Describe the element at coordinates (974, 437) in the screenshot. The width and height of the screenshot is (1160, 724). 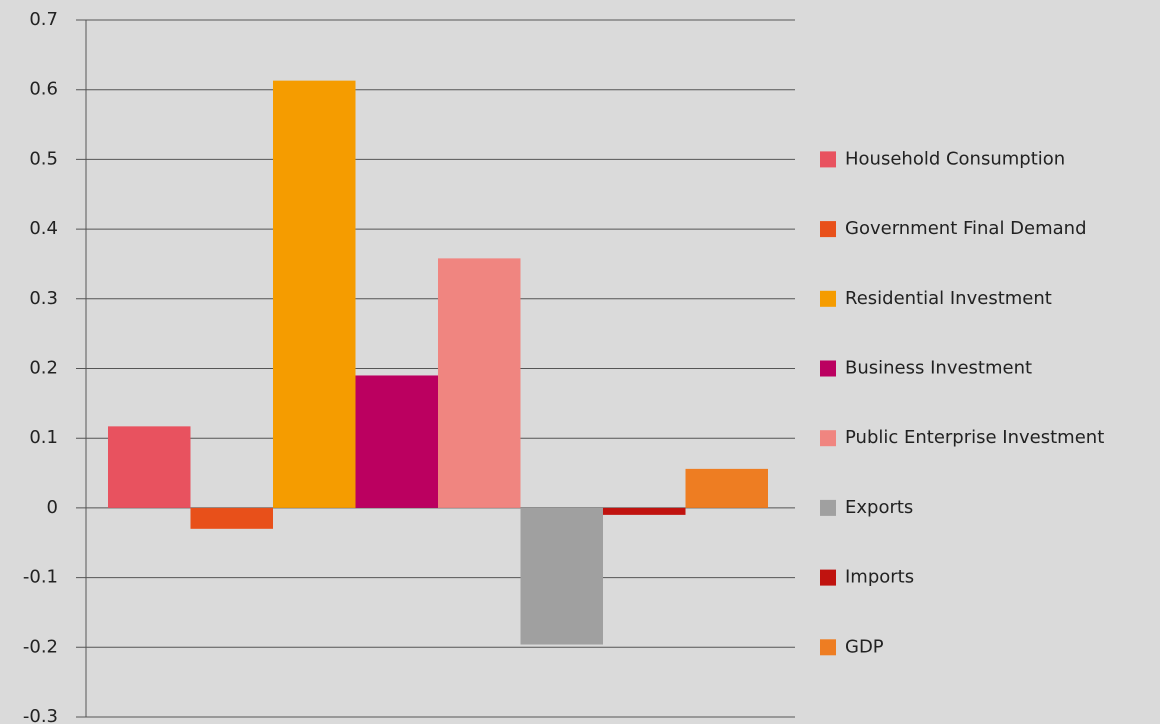
I see `legend-label: Public Enterprise Investment` at that location.